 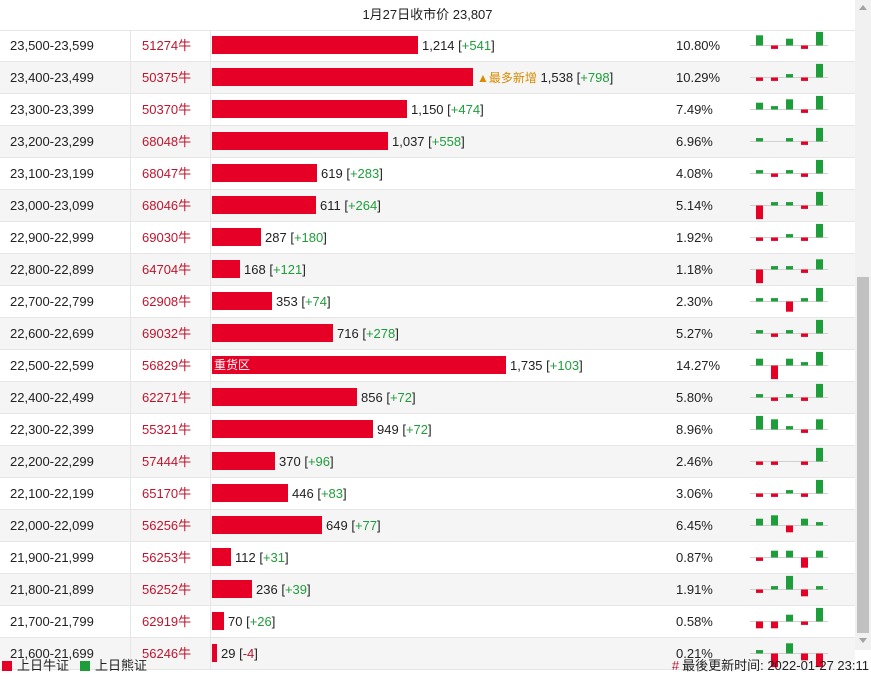 I want to click on price-range: 23,500-23,599, so click(x=52, y=45).